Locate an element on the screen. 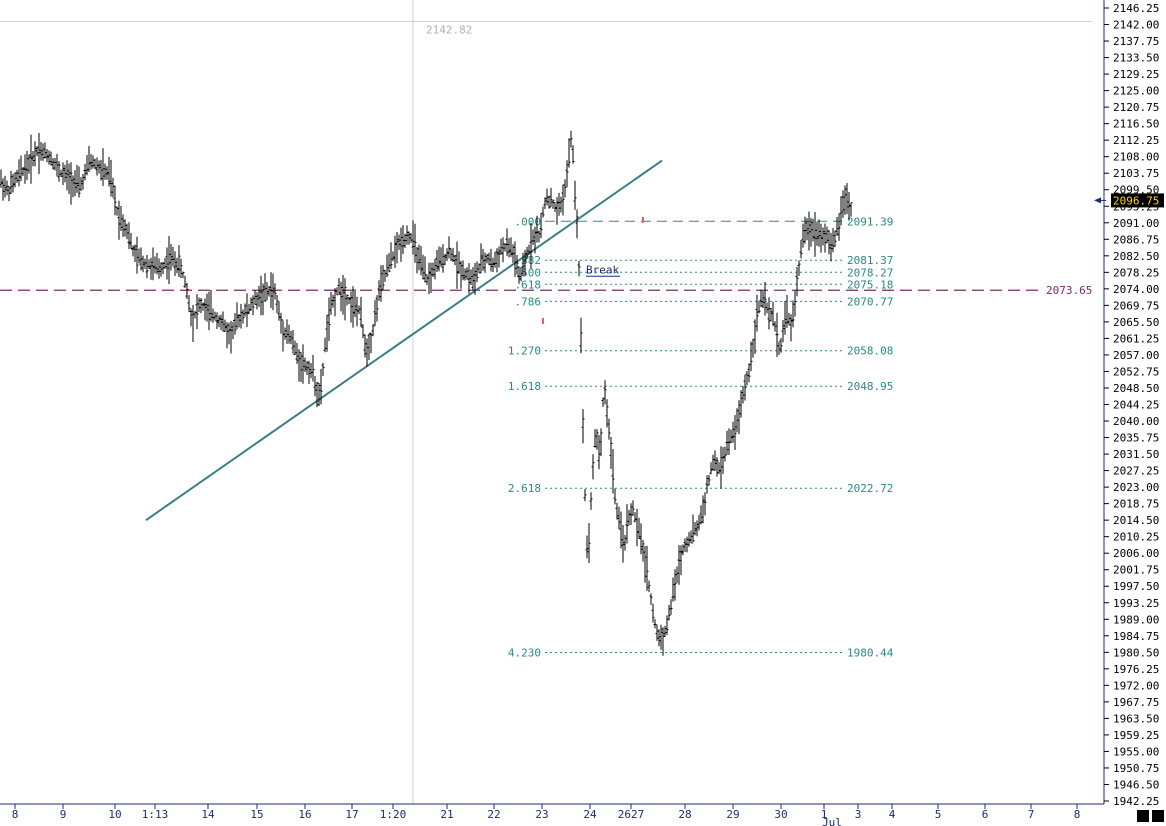 The width and height of the screenshot is (1166, 826). last-price-arrow-icon is located at coordinates (1097, 200).